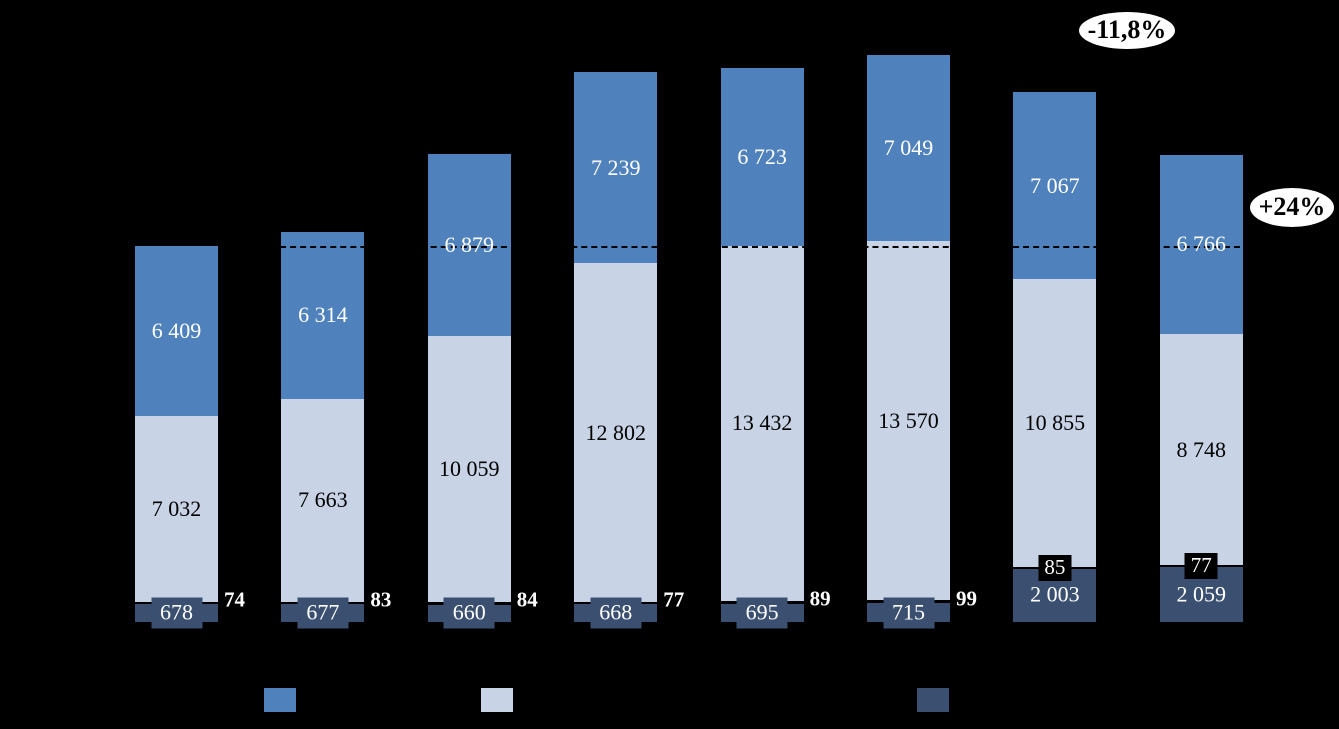 Image resolution: width=1339 pixels, height=729 pixels. I want to click on bar-5-segment-light, so click(762, 423).